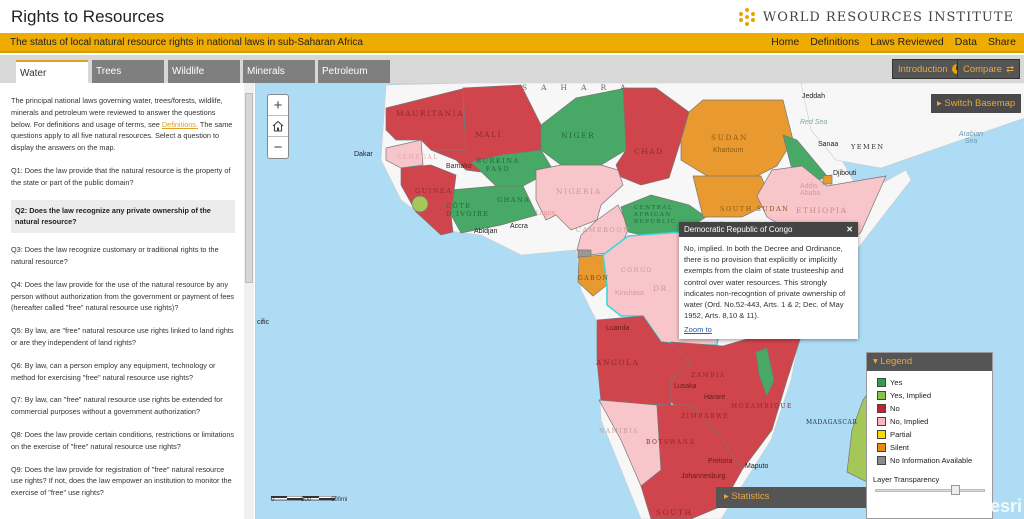 Image resolution: width=1024 pixels, height=519 pixels. Describe the element at coordinates (909, 421) in the screenshot. I see `legend-label: No, Implied` at that location.